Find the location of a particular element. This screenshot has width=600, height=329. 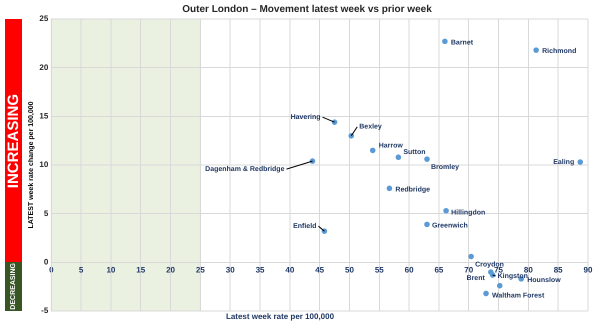

x-axis-title: Latest week rate per 100,000 is located at coordinates (280, 316).